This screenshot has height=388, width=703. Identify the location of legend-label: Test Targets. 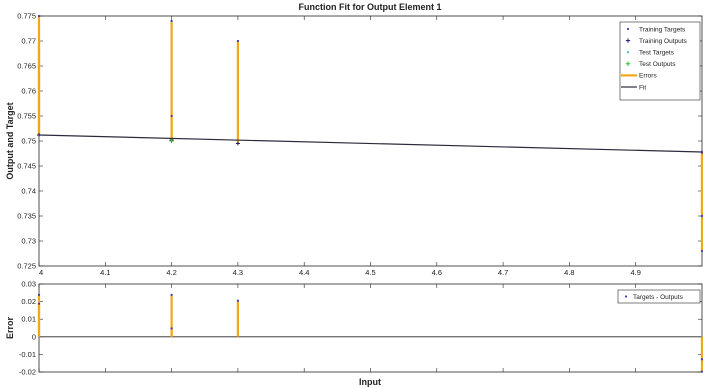
(657, 53).